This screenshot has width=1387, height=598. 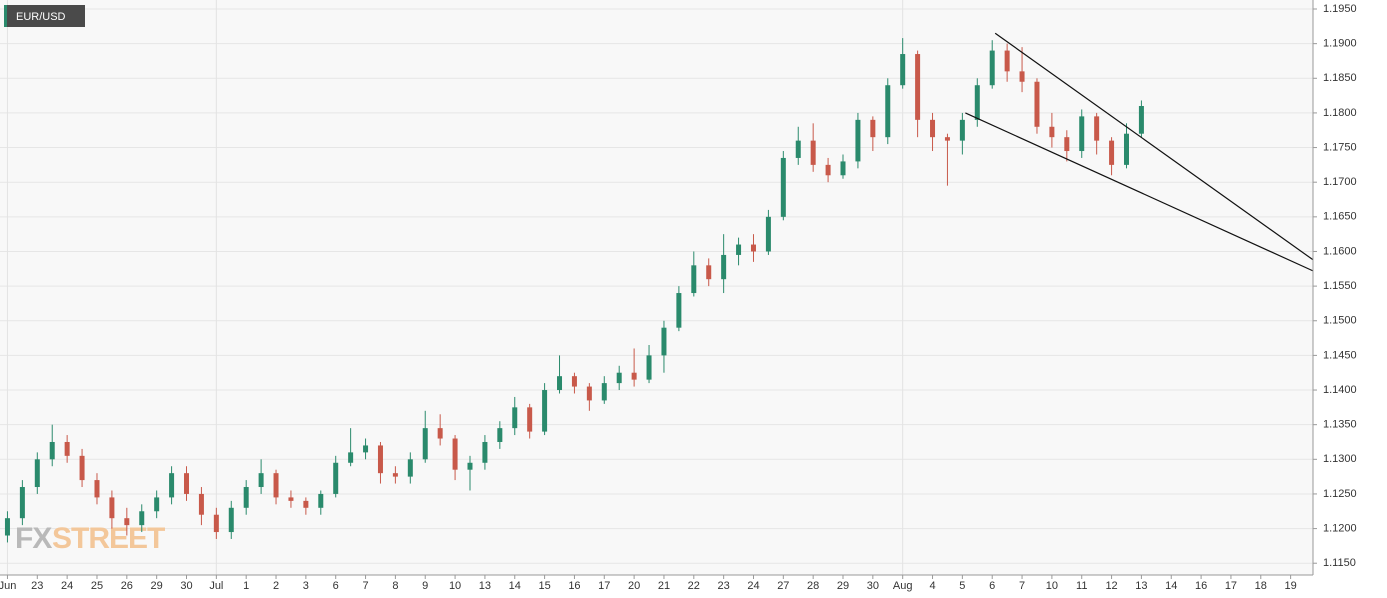 I want to click on trend-line, so click(x=1154, y=146).